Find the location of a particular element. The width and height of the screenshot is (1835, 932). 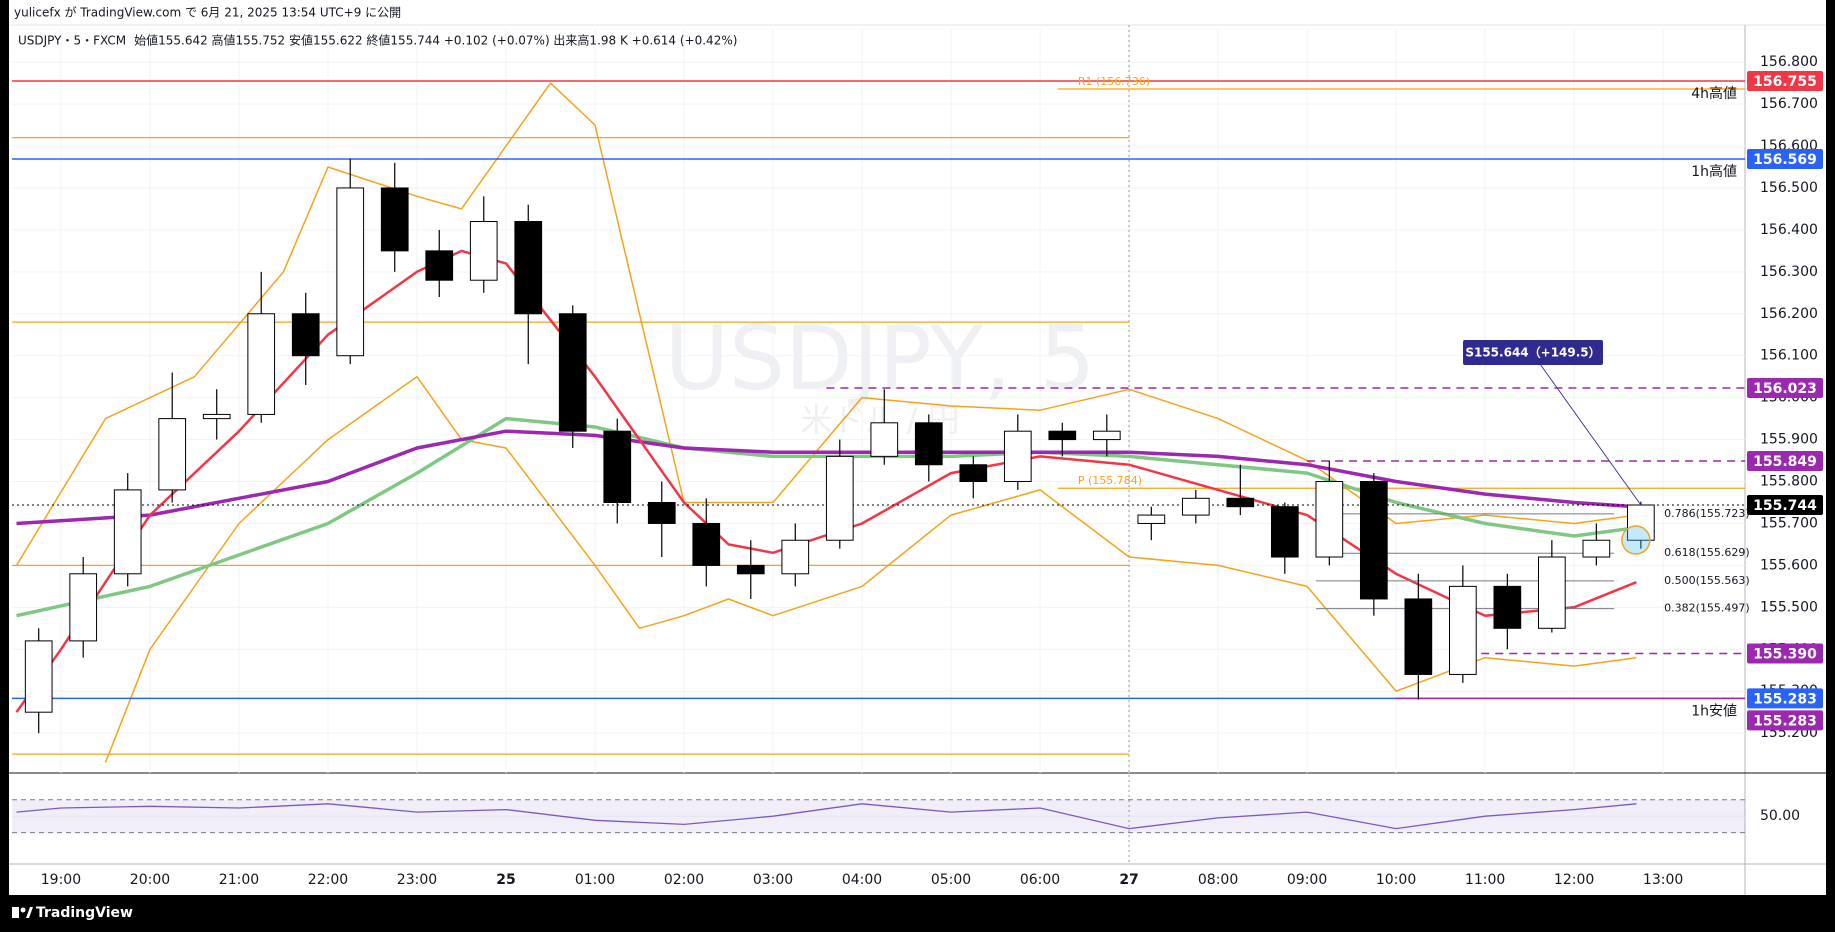

x-tick-label: 06:00 is located at coordinates (1040, 880).